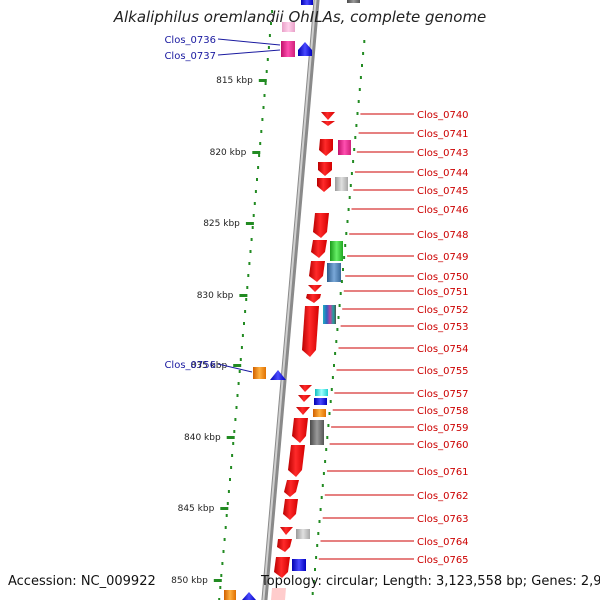 The image size is (600, 600). Describe the element at coordinates (443, 134) in the screenshot. I see `gene-label-right: Clos_0741` at that location.